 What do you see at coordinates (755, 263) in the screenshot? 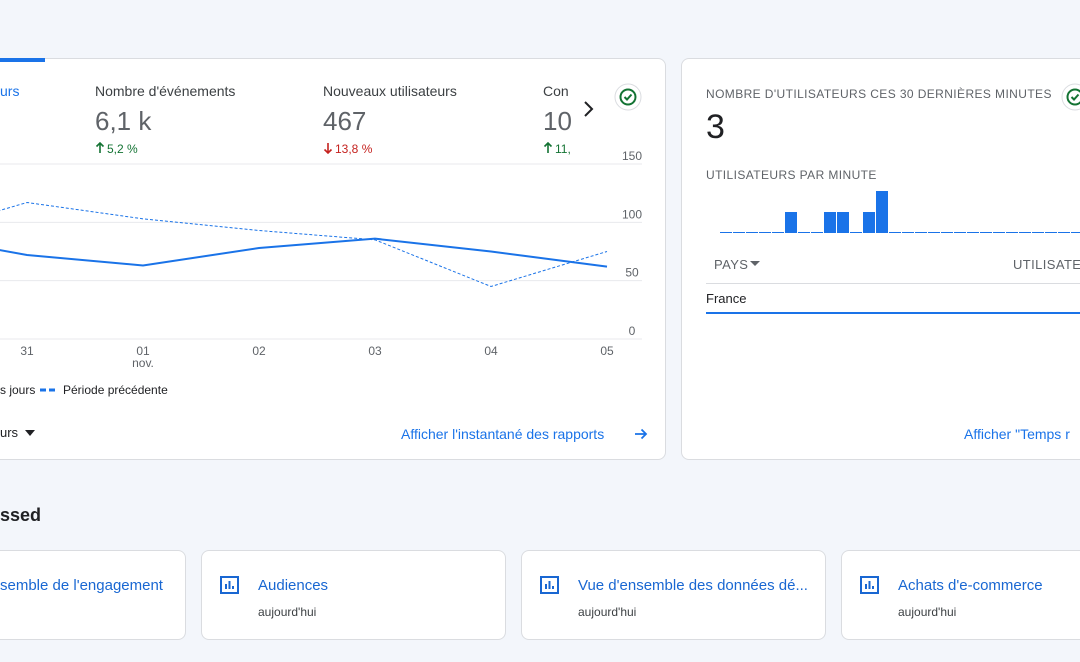
I see `sort-caret` at bounding box center [755, 263].